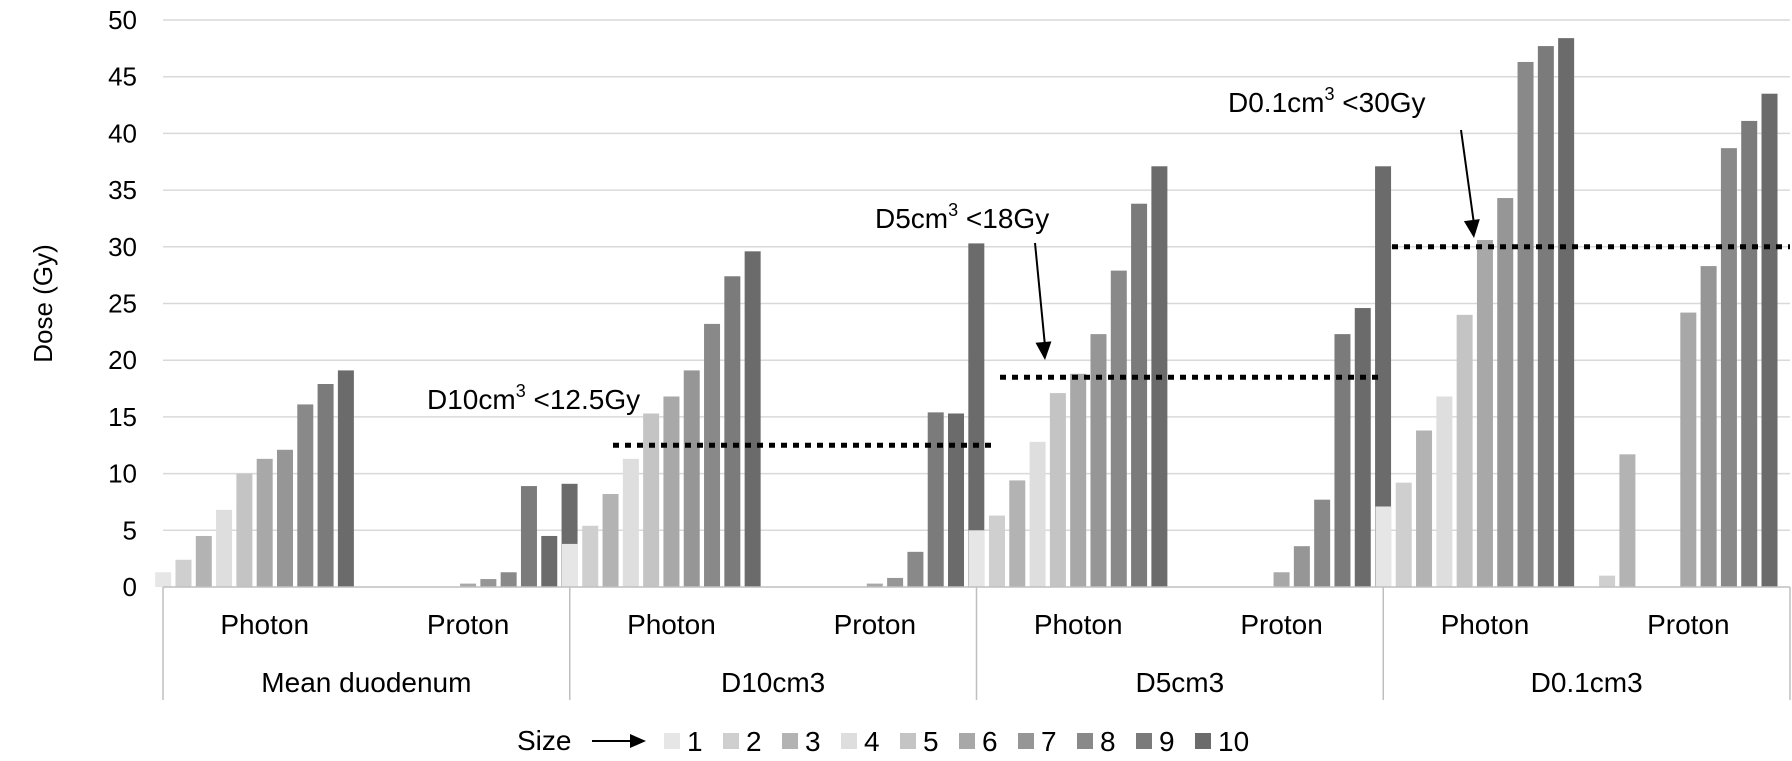 Image resolution: width=1792 pixels, height=761 pixels. What do you see at coordinates (1587, 682) in the screenshot?
I see `group-label: D0.1cm3` at bounding box center [1587, 682].